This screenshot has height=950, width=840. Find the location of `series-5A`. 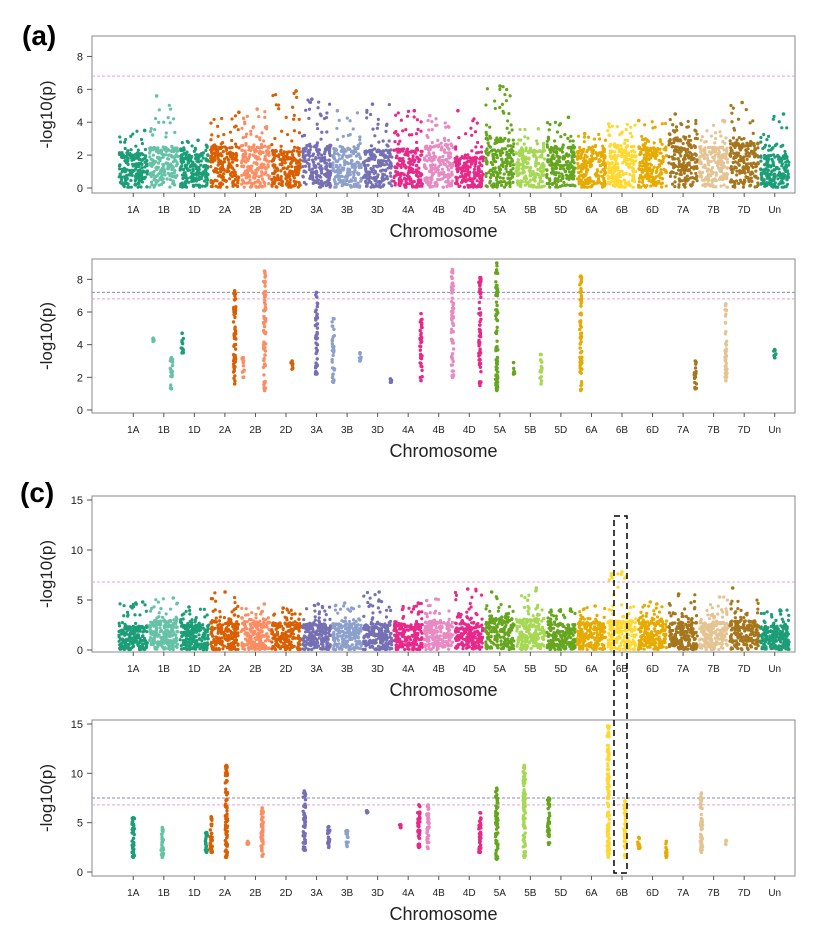

series-5A is located at coordinates (500, 136).